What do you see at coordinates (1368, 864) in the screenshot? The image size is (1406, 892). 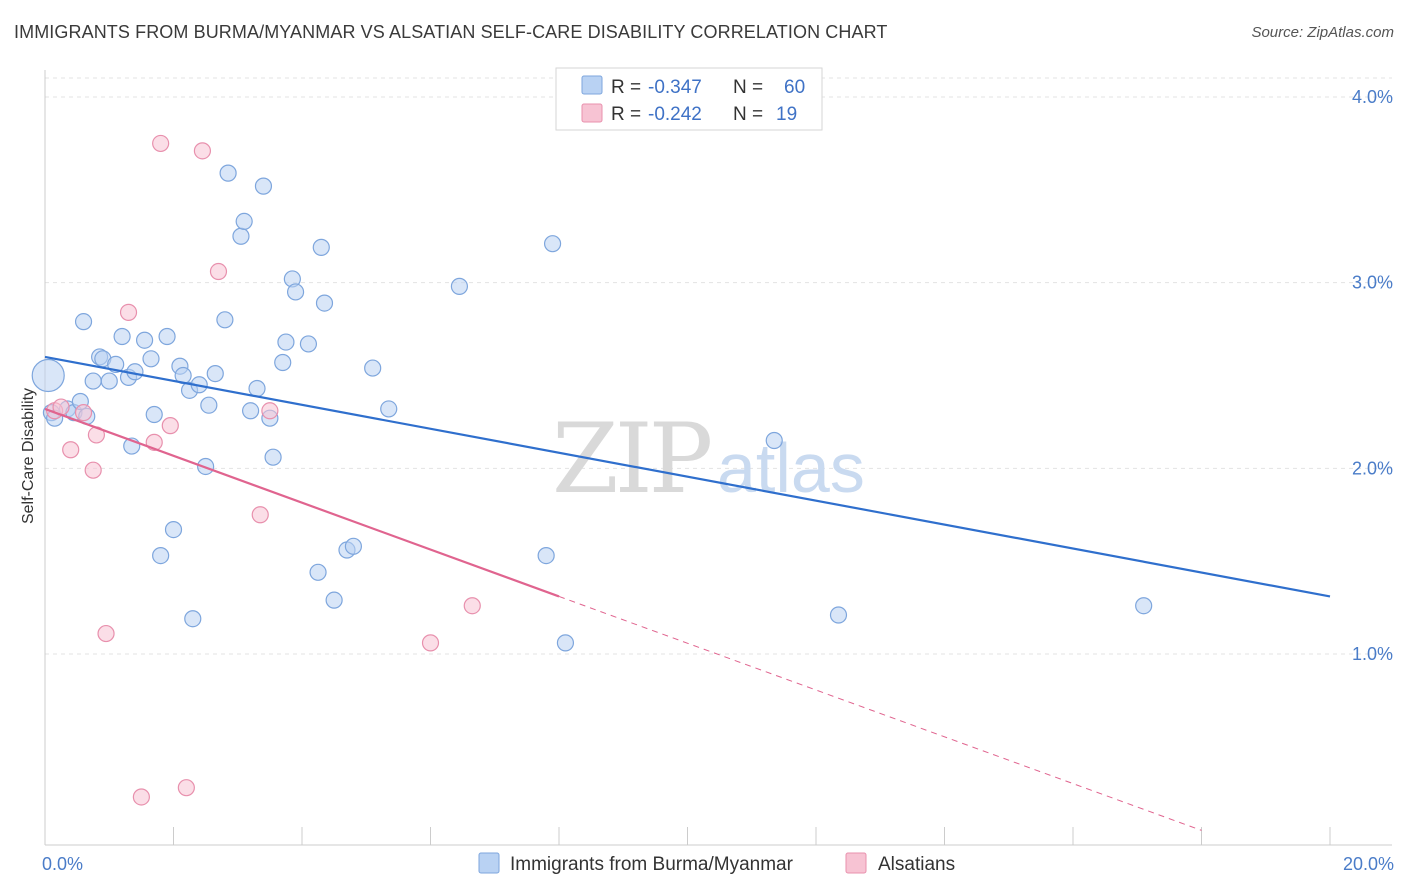 I see `x-tick-label: 20.0%` at bounding box center [1368, 864].